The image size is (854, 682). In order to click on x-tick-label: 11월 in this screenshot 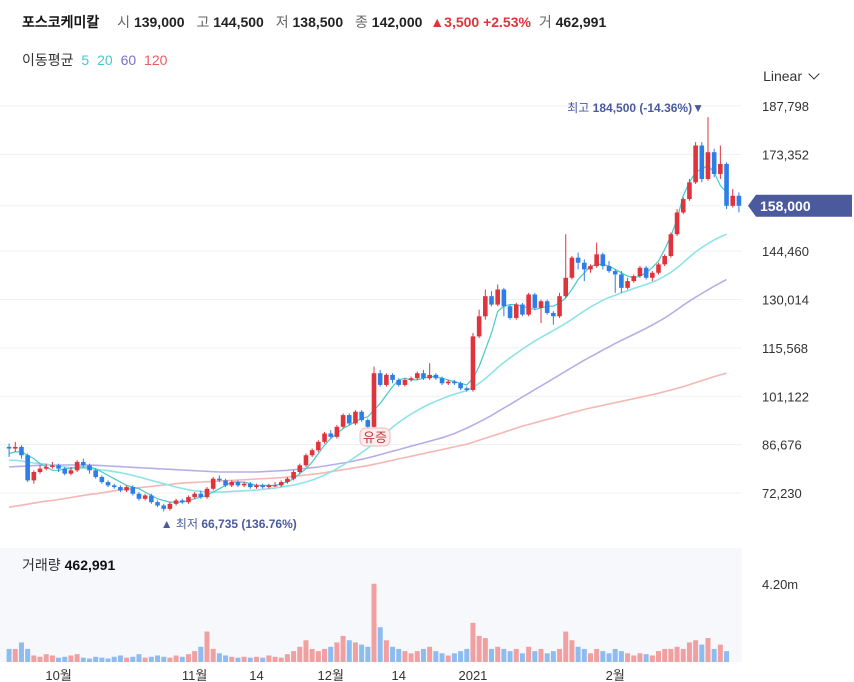, I will do `click(194, 675)`.